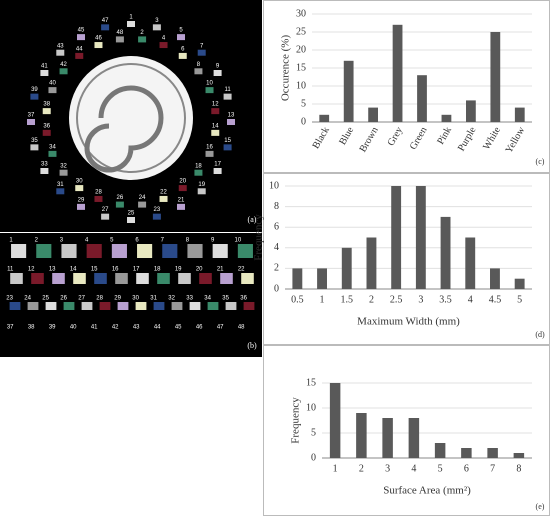 The image size is (550, 517). What do you see at coordinates (171, 299) in the screenshot?
I see `photo-num: 32` at bounding box center [171, 299].